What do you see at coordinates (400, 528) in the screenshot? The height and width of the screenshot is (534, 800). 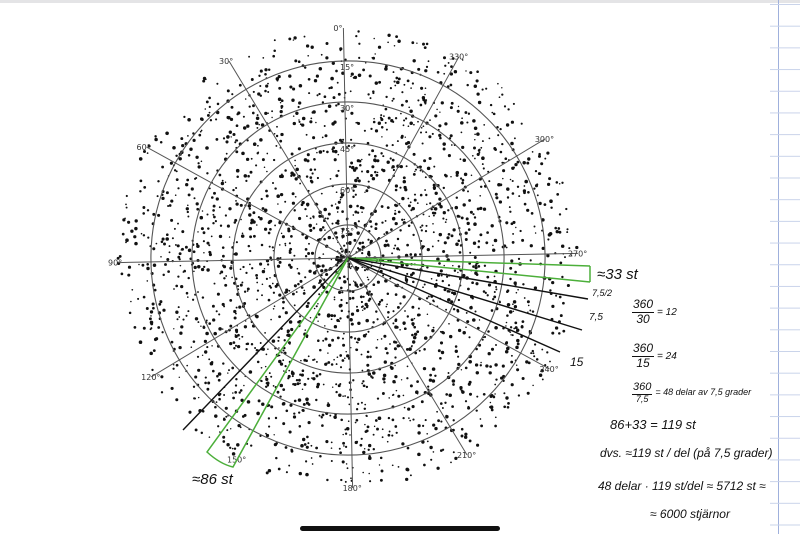 I see `home-indicator` at bounding box center [400, 528].